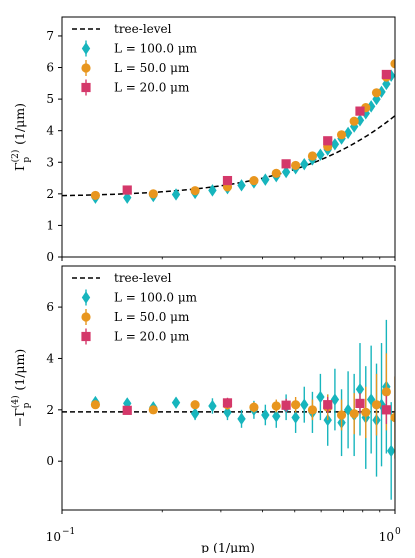 The width and height of the screenshot is (415, 558). What do you see at coordinates (143, 29) in the screenshot?
I see `top-legend-label-tree-level: tree-level` at bounding box center [143, 29].